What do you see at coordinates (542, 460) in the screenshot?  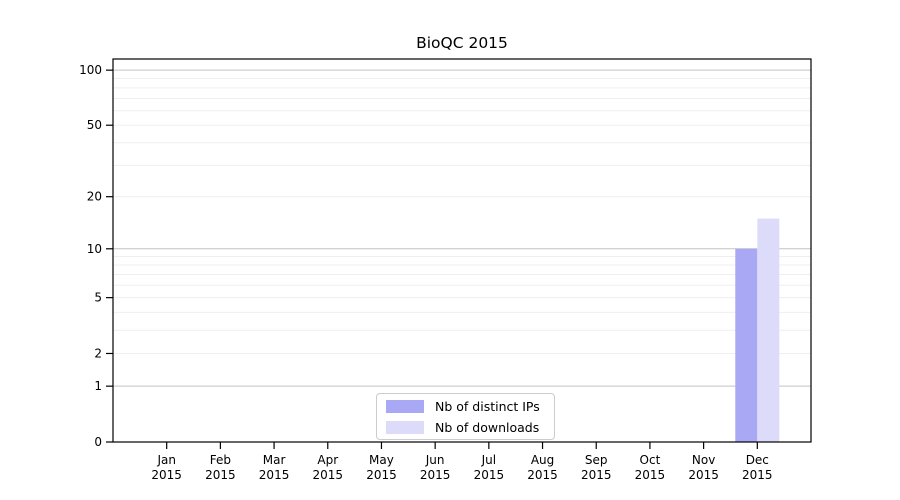 I see `x-tick-label-month: Aug` at bounding box center [542, 460].